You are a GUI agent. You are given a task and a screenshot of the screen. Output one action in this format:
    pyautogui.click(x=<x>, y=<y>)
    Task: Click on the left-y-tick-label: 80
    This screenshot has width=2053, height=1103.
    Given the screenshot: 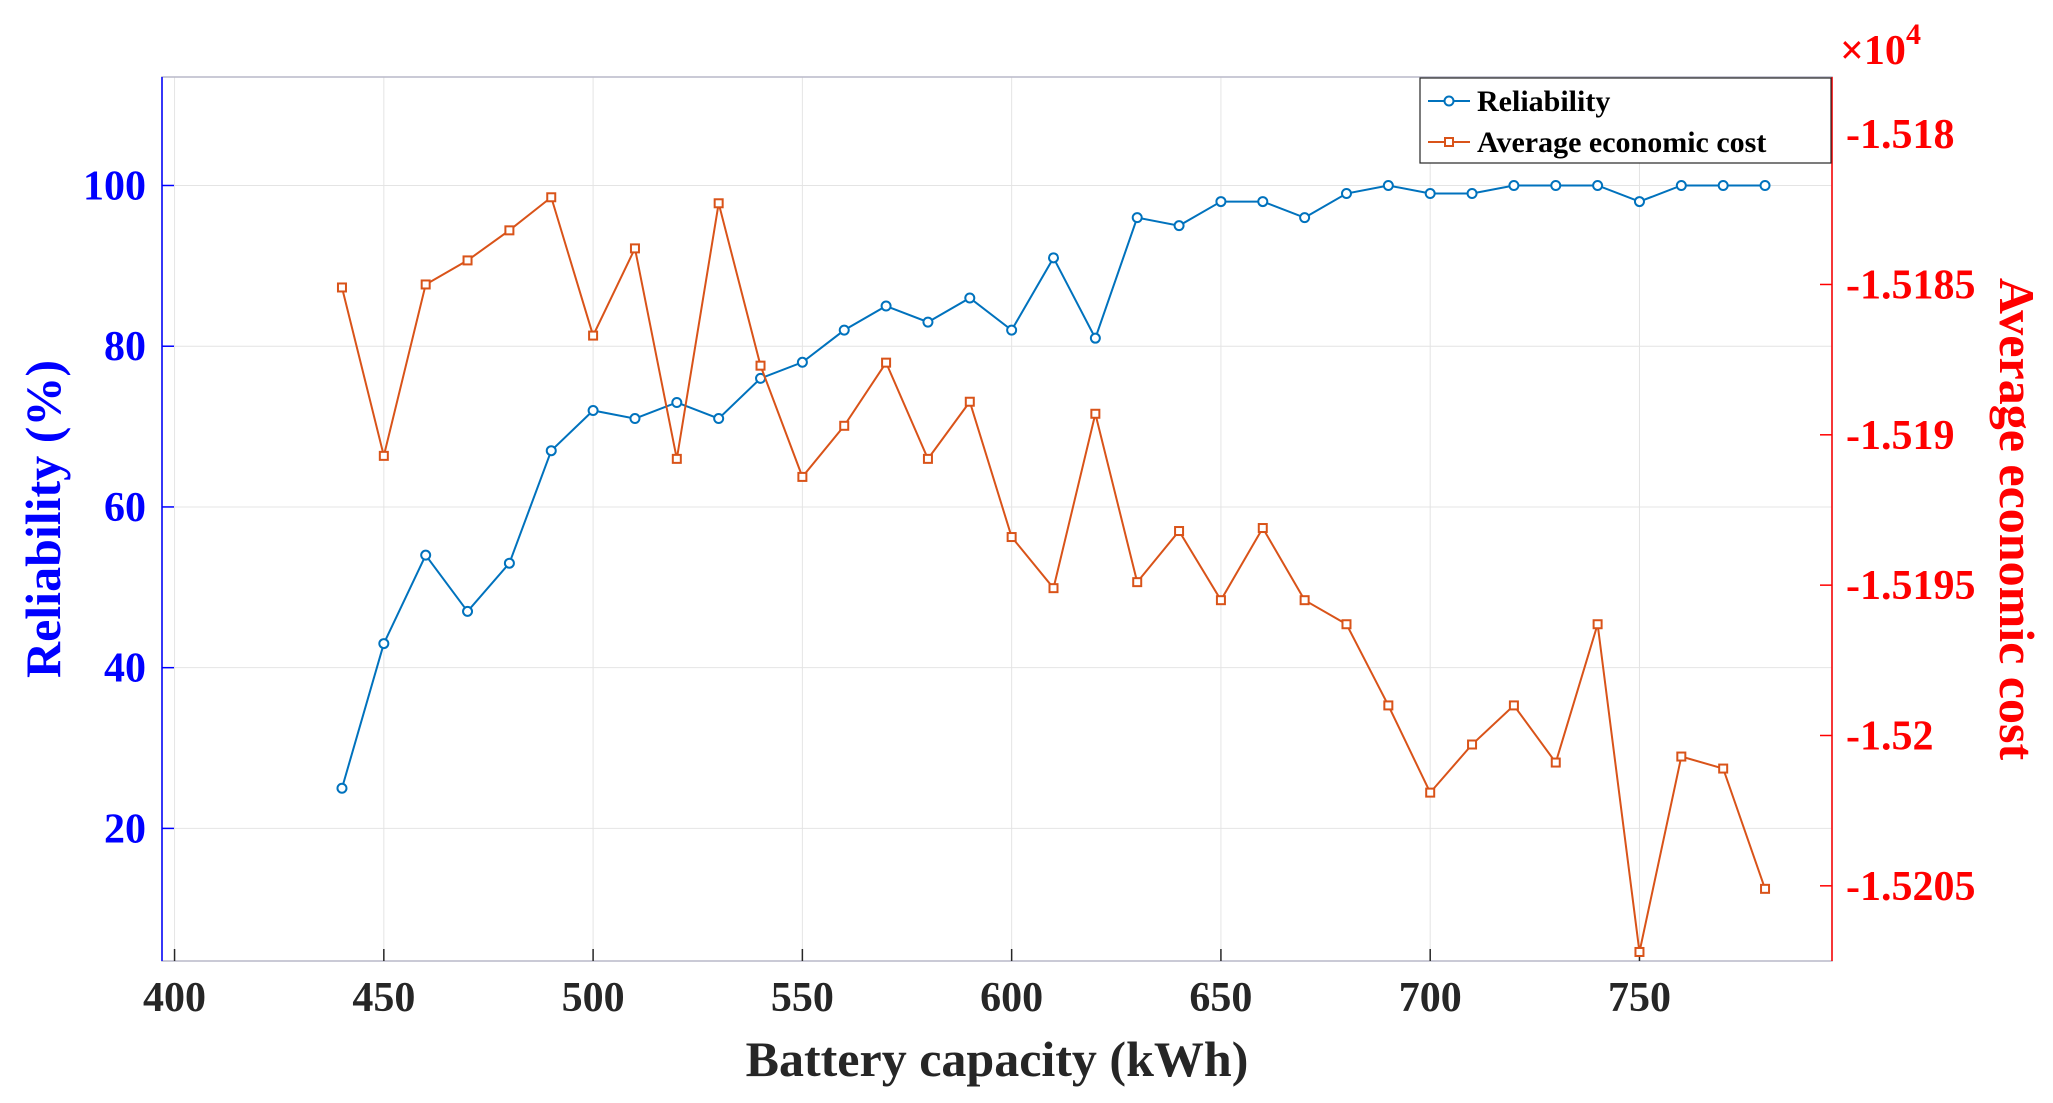 What is the action you would take?
    pyautogui.click(x=125, y=347)
    